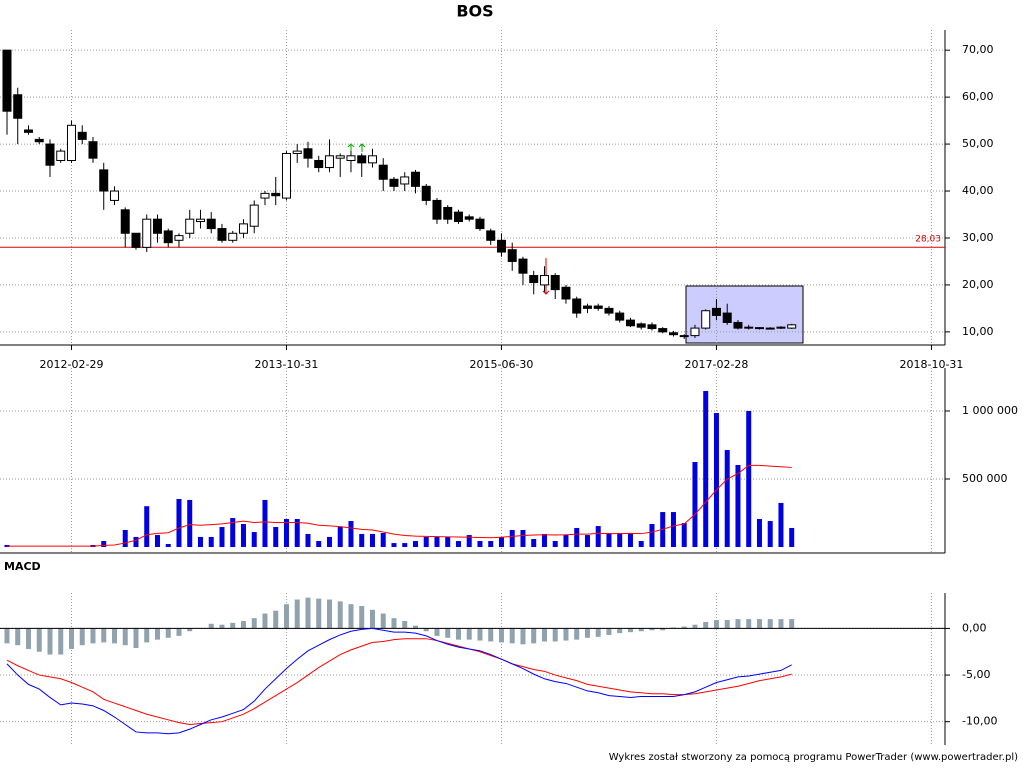  What do you see at coordinates (978, 96) in the screenshot?
I see `y-tick-label: 60,00` at bounding box center [978, 96].